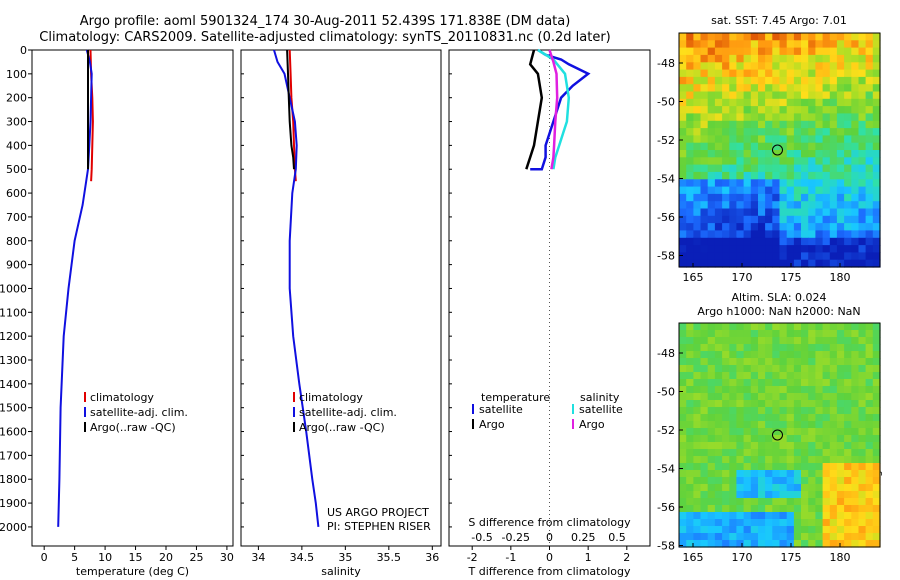 This screenshot has height=580, width=900. I want to click on map-frame, so click(779, 150).